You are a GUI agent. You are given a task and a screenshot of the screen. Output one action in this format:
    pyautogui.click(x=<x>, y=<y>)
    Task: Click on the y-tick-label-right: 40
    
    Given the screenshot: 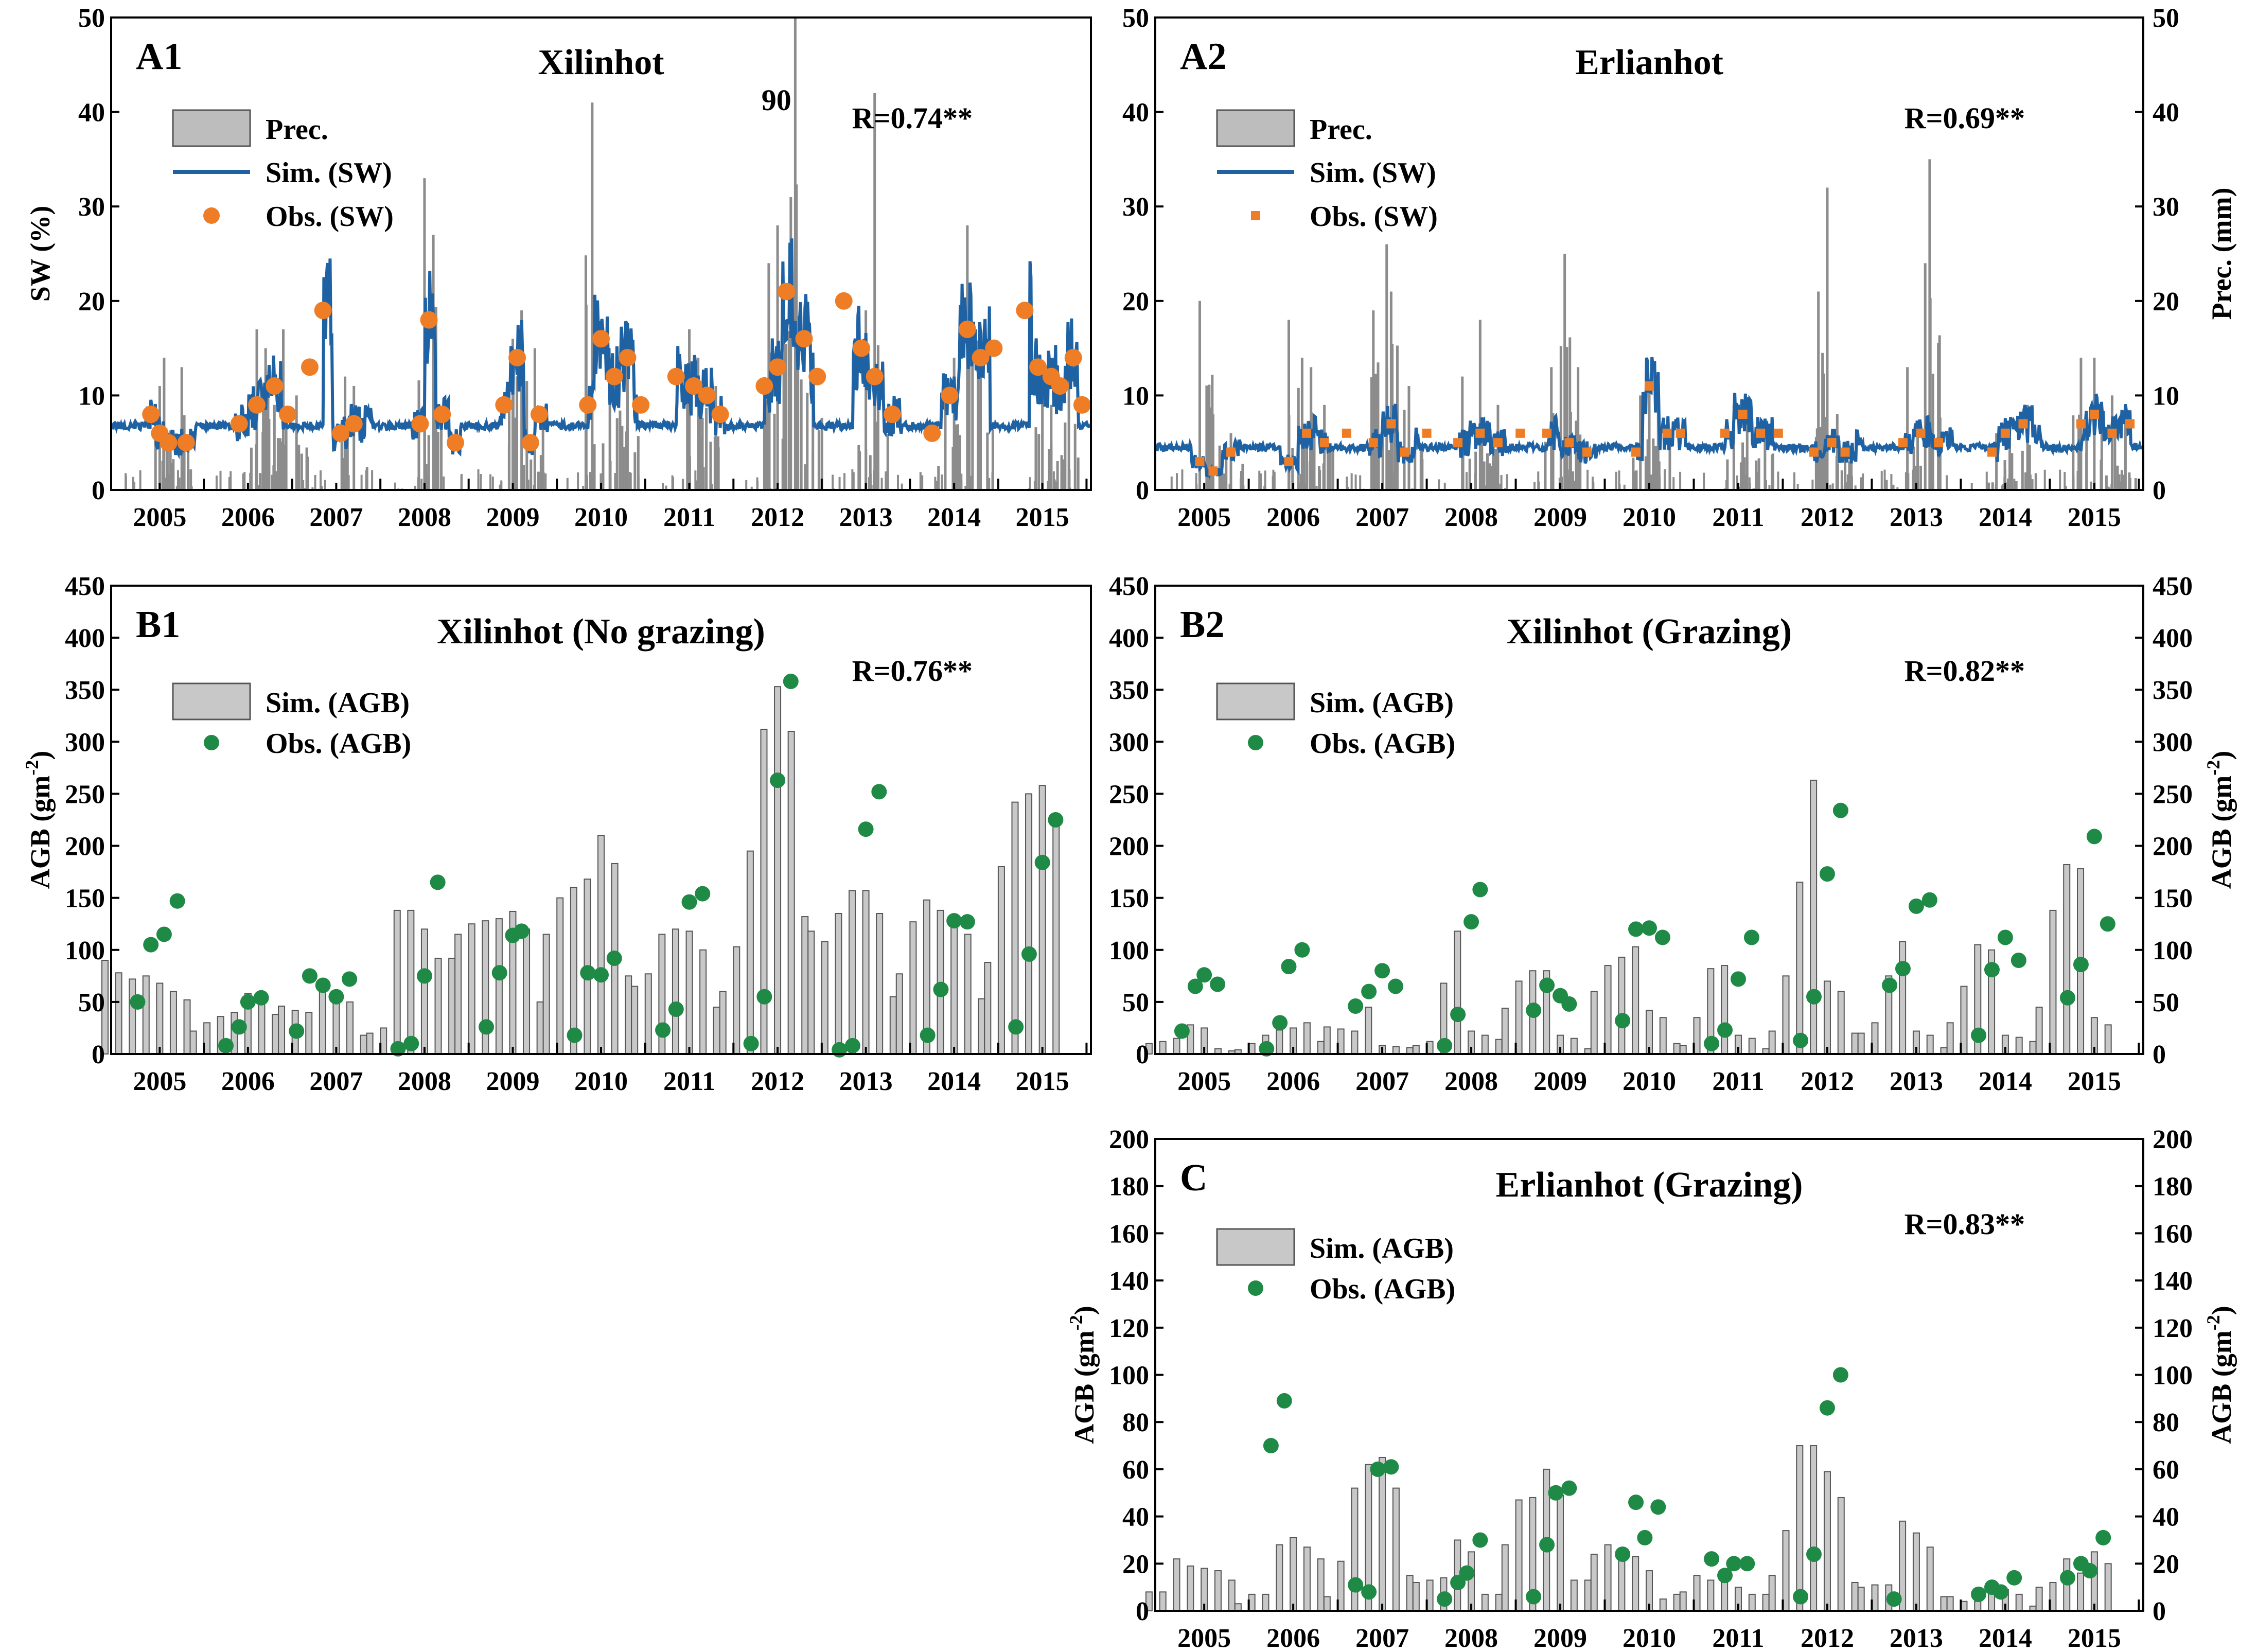 What is the action you would take?
    pyautogui.click(x=2166, y=113)
    